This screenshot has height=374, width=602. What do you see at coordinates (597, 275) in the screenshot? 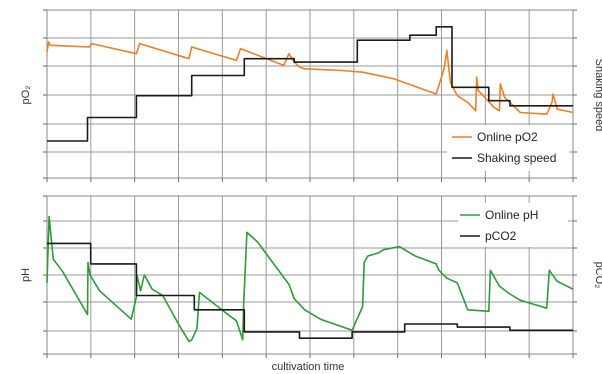
I see `bottom-right-axis-label: pCO₂` at bounding box center [597, 275].